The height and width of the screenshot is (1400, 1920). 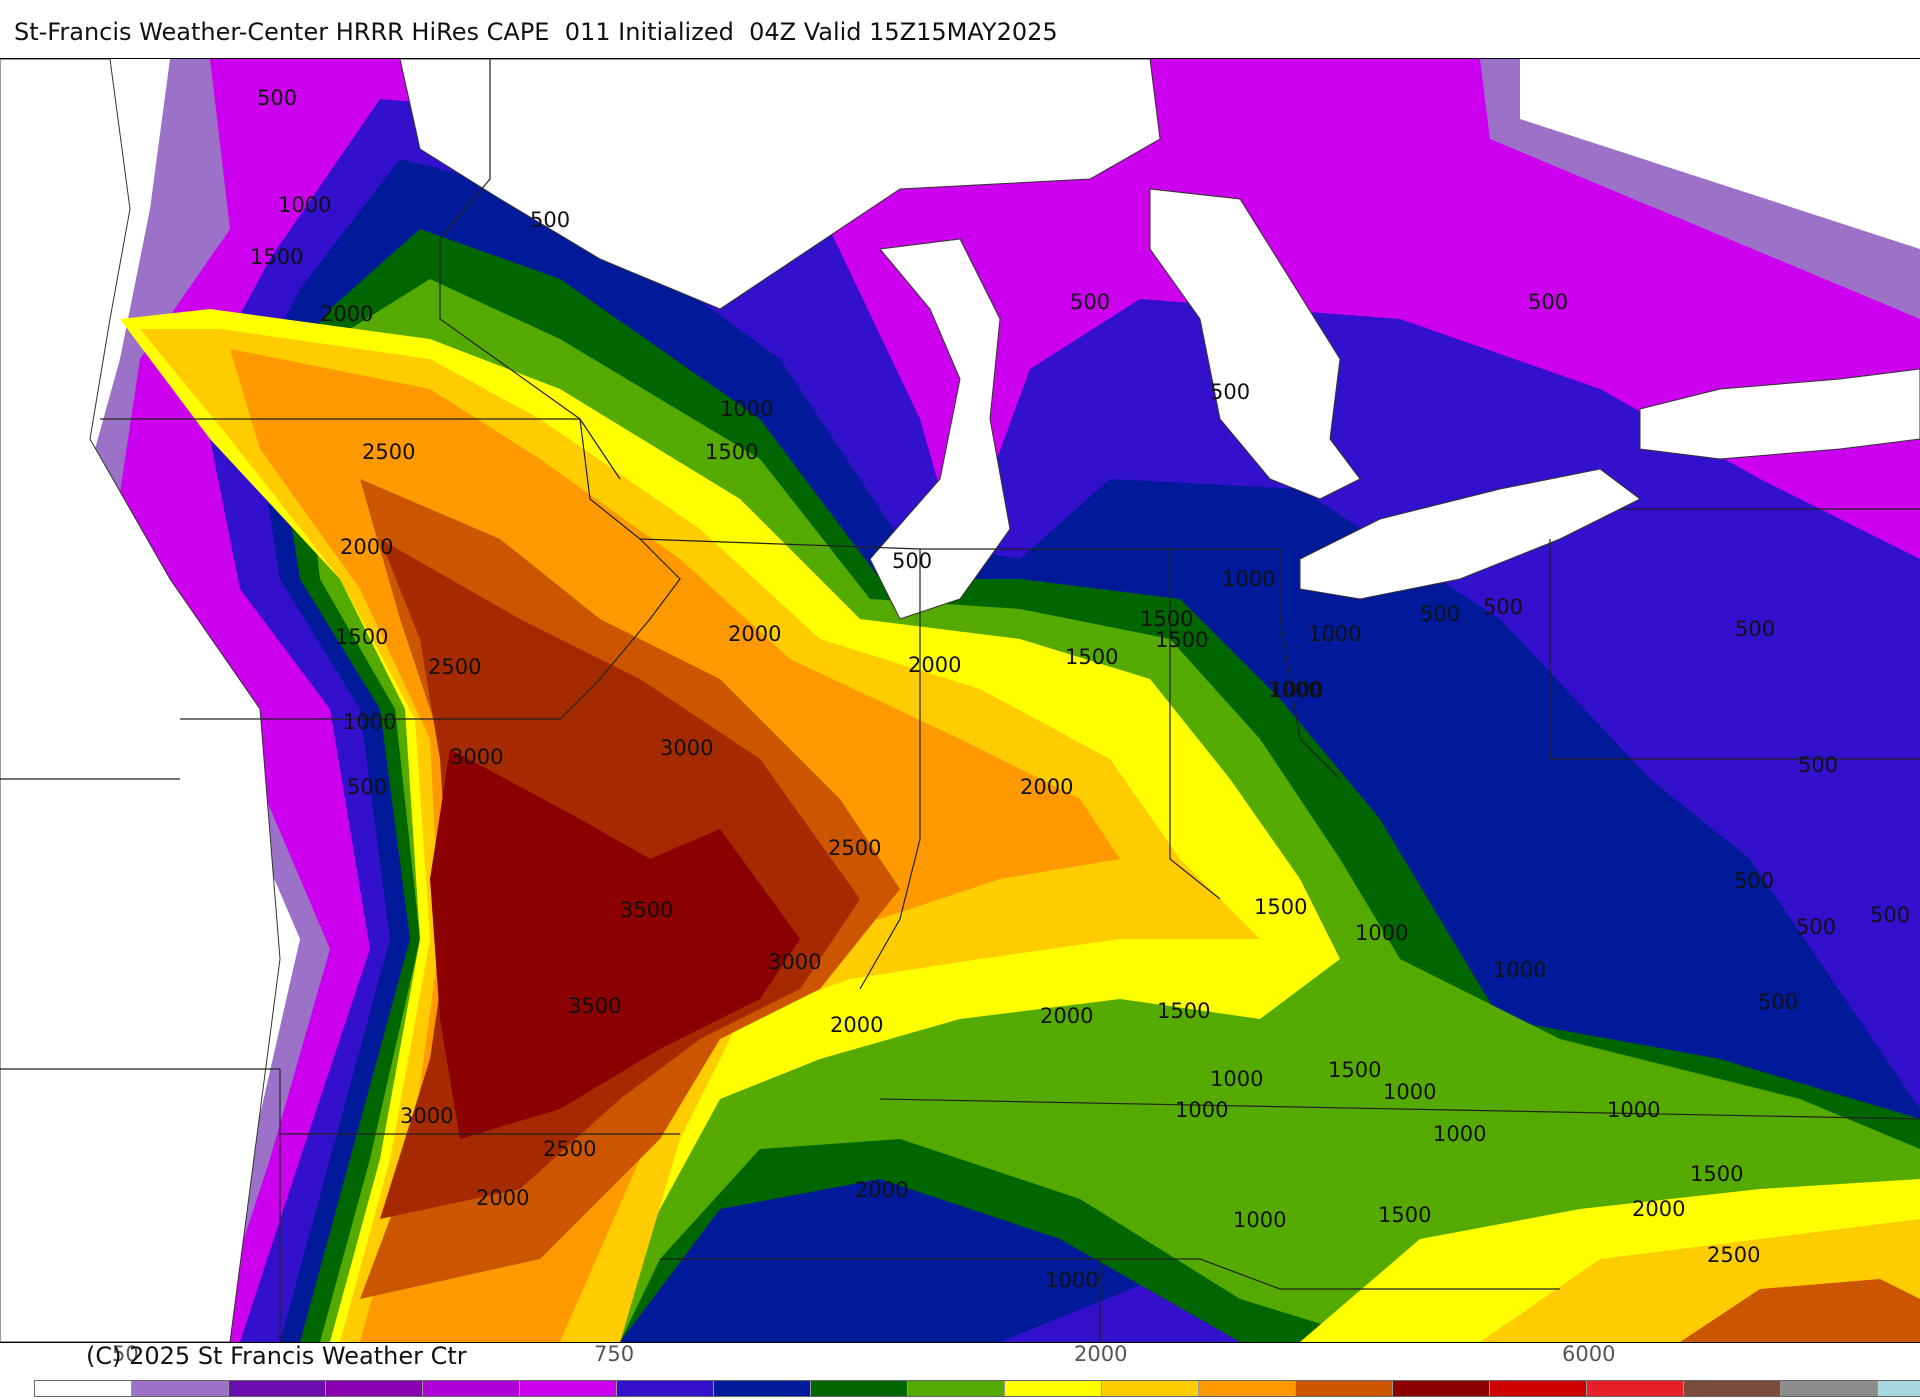 What do you see at coordinates (125, 1354) in the screenshot?
I see `colorbar-tick: 50` at bounding box center [125, 1354].